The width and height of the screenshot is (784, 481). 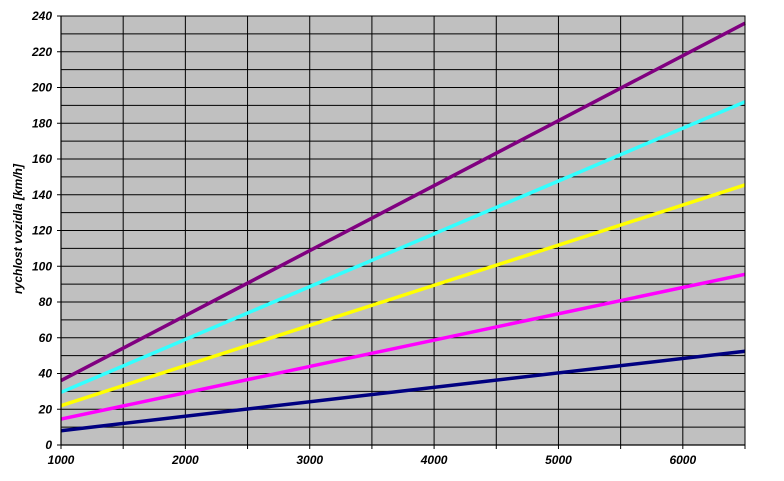 What do you see at coordinates (46, 338) in the screenshot?
I see `y-tick-label: 60` at bounding box center [46, 338].